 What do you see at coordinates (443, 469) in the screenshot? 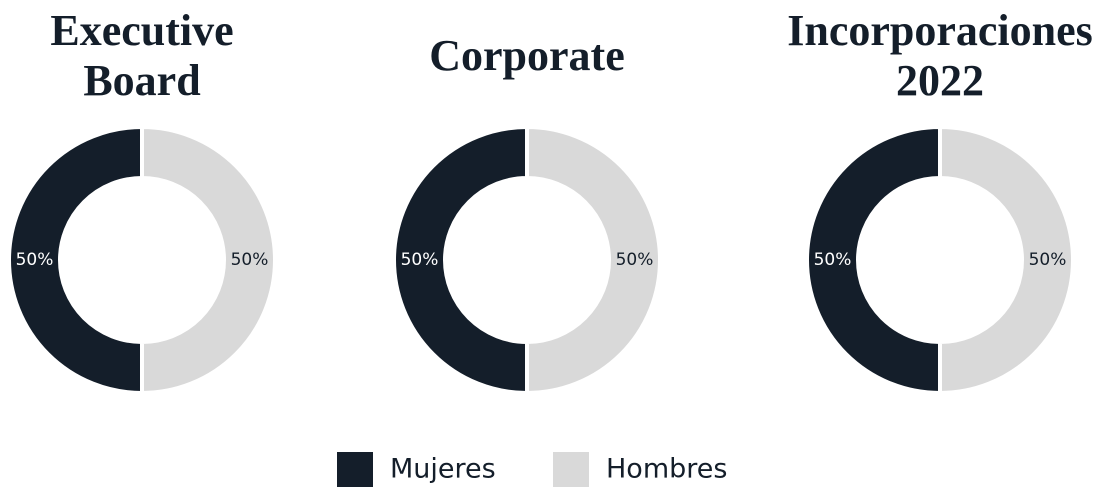
I see `legend-label: Mujeres` at bounding box center [443, 469].